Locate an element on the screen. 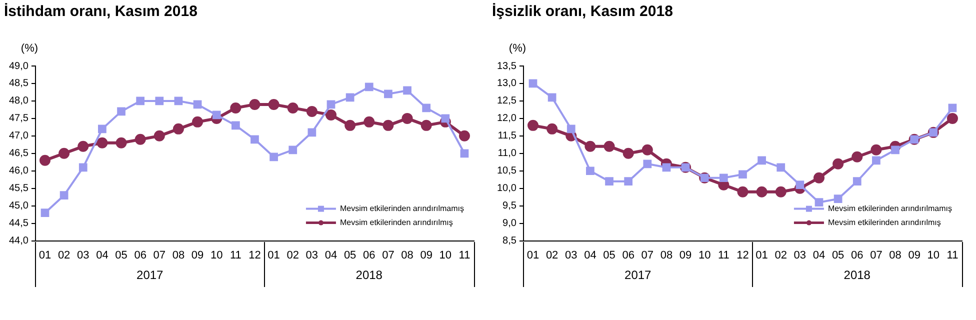 The image size is (976, 320). y-tick-label: 45,0 is located at coordinates (18, 206).